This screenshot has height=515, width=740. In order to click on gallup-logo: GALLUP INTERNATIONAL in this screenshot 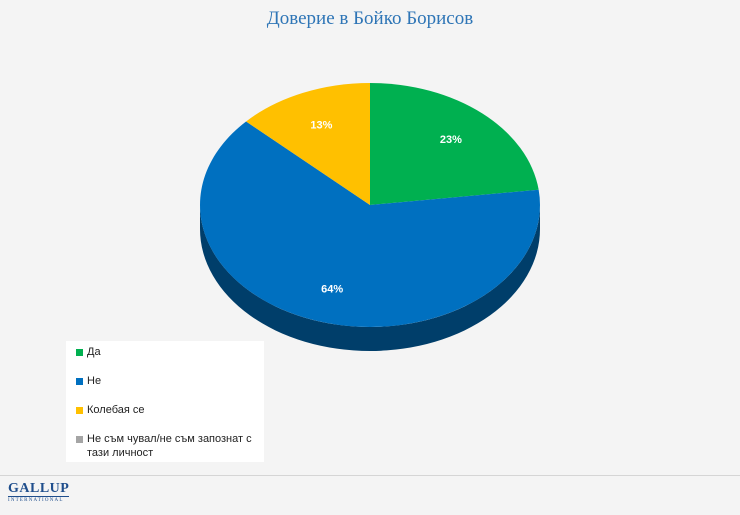, I will do `click(39, 492)`.